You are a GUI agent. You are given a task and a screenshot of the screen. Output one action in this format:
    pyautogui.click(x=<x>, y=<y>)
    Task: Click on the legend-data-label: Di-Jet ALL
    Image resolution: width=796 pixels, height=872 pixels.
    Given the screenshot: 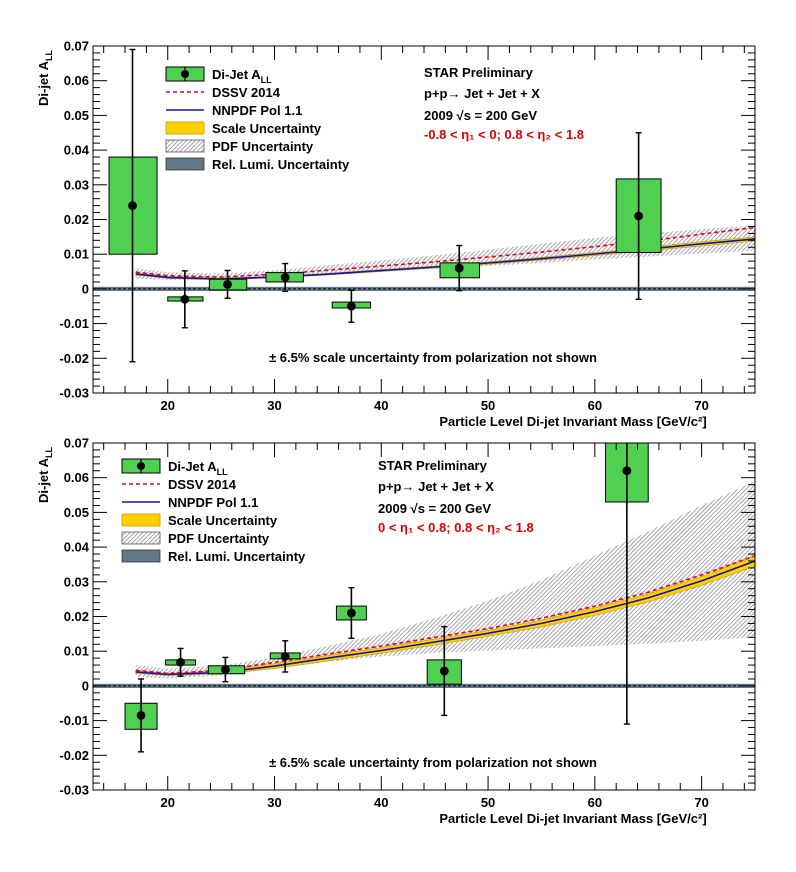 What is the action you would take?
    pyautogui.click(x=198, y=468)
    